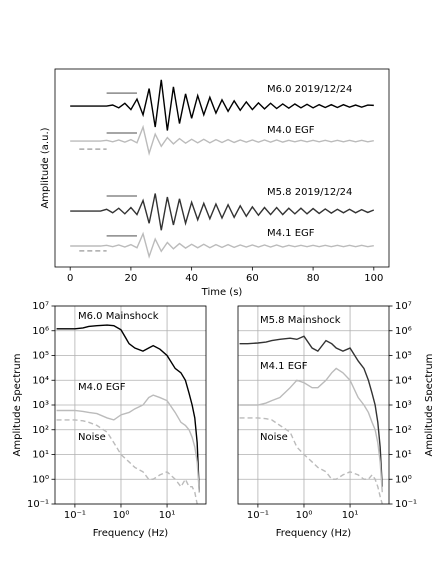 Image resolution: width=432 pixels, height=576 pixels. Describe the element at coordinates (309, 89) in the screenshot. I see `series-label: M6.0 2019/12/24` at that location.